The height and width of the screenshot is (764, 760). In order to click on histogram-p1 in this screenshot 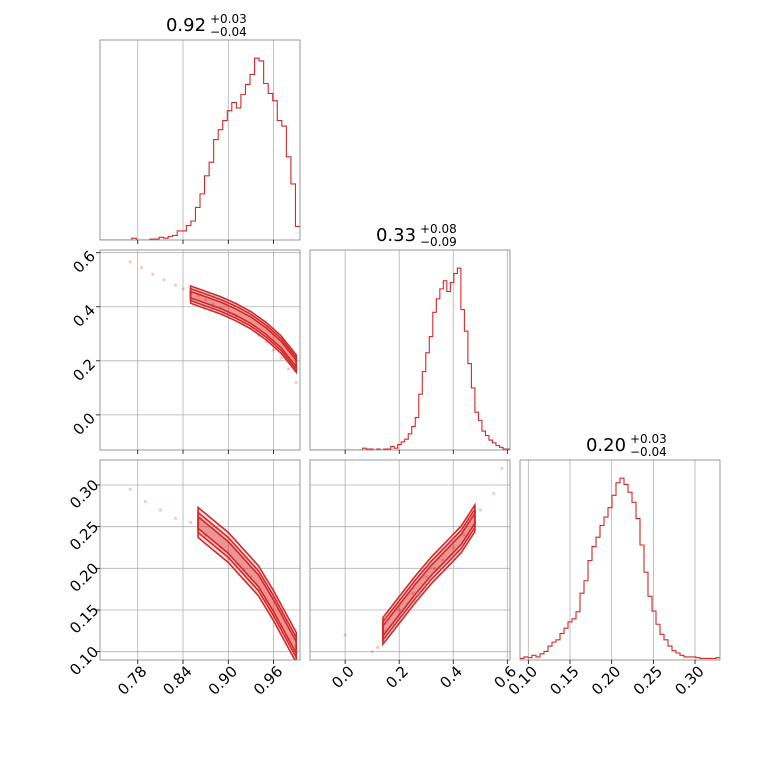, I will do `click(410, 358)`.